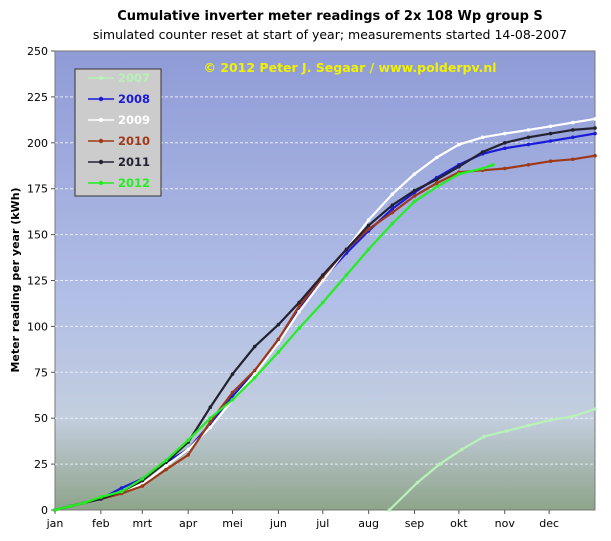 The width and height of the screenshot is (611, 541). What do you see at coordinates (44, 510) in the screenshot?
I see `y-tick-label: 0` at bounding box center [44, 510].